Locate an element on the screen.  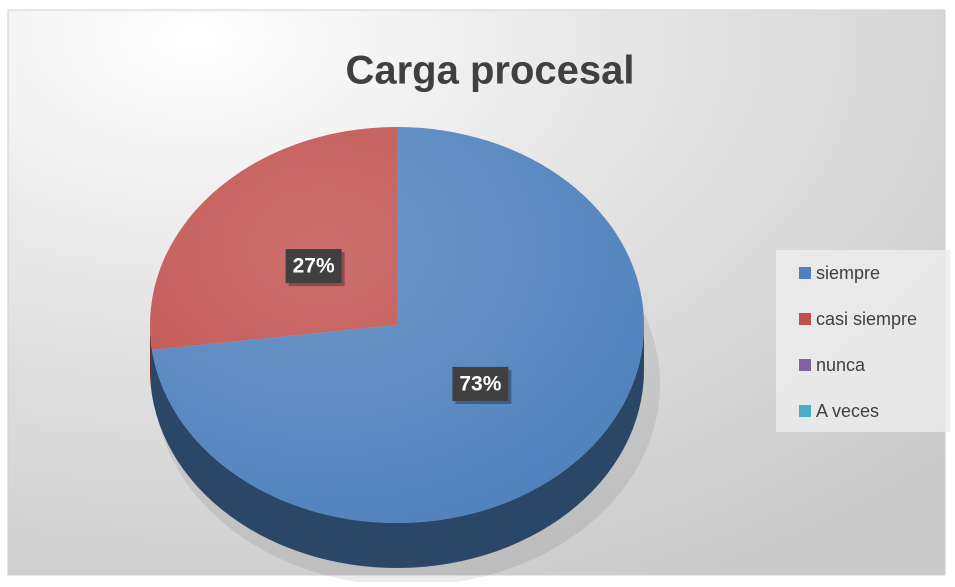
data-label: 73% is located at coordinates (480, 383).